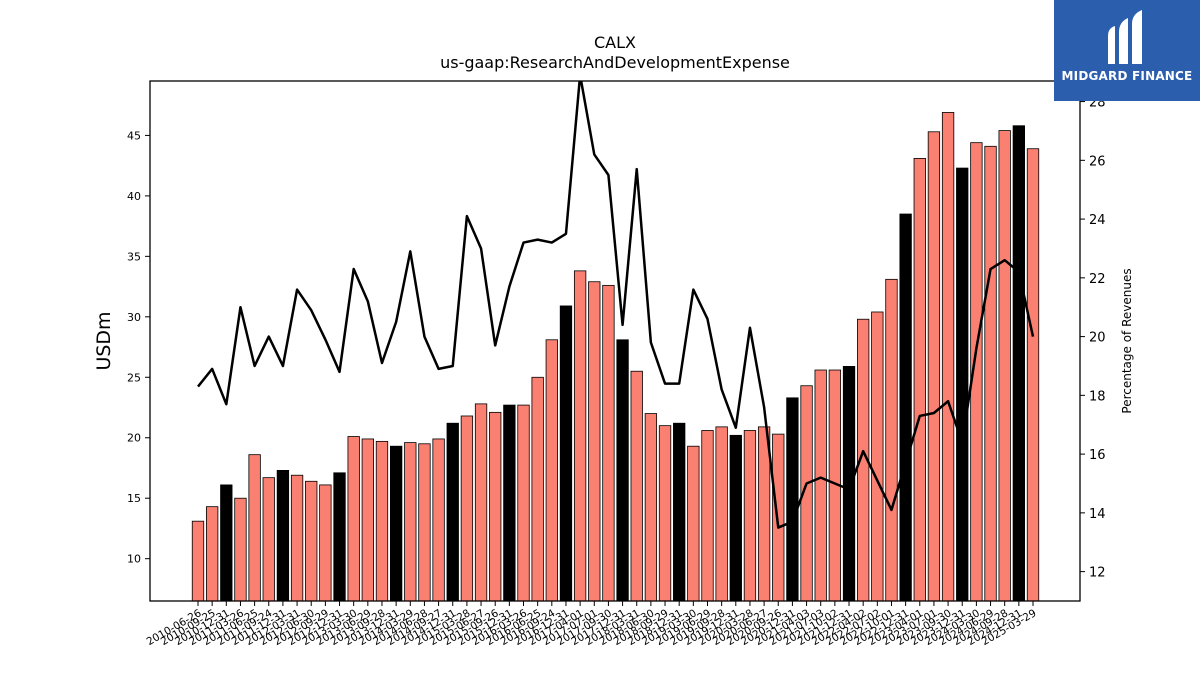 This screenshot has width=1200, height=675. Describe the element at coordinates (1125, 37) in the screenshot. I see `midgard-logo-icon` at that location.